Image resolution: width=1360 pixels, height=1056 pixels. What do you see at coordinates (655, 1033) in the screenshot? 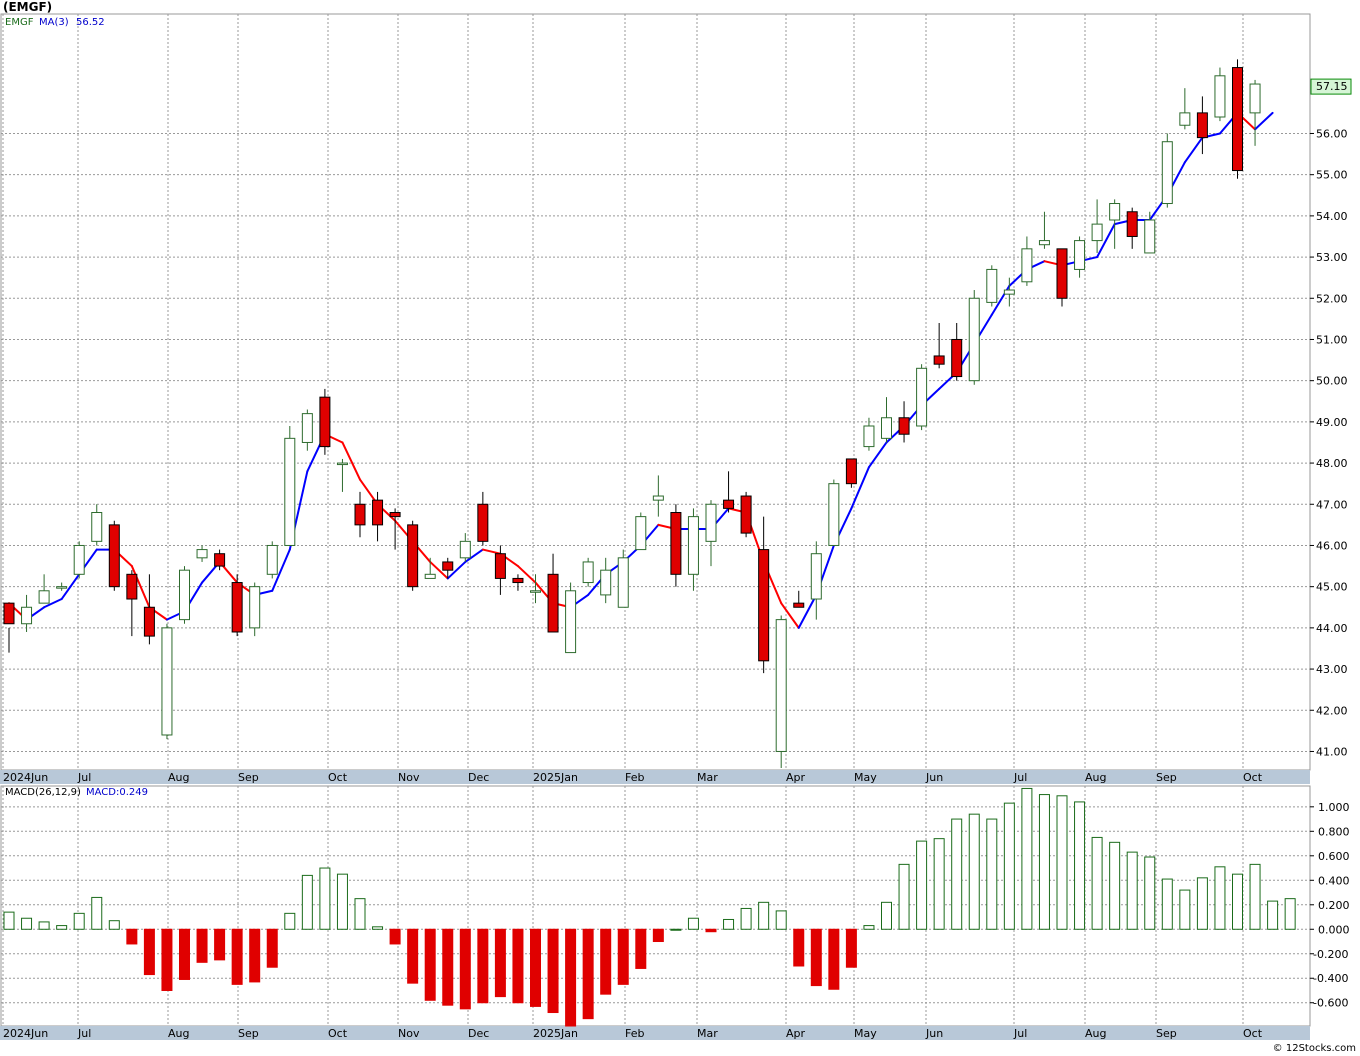
I see `macd-month-axis` at bounding box center [655, 1033].